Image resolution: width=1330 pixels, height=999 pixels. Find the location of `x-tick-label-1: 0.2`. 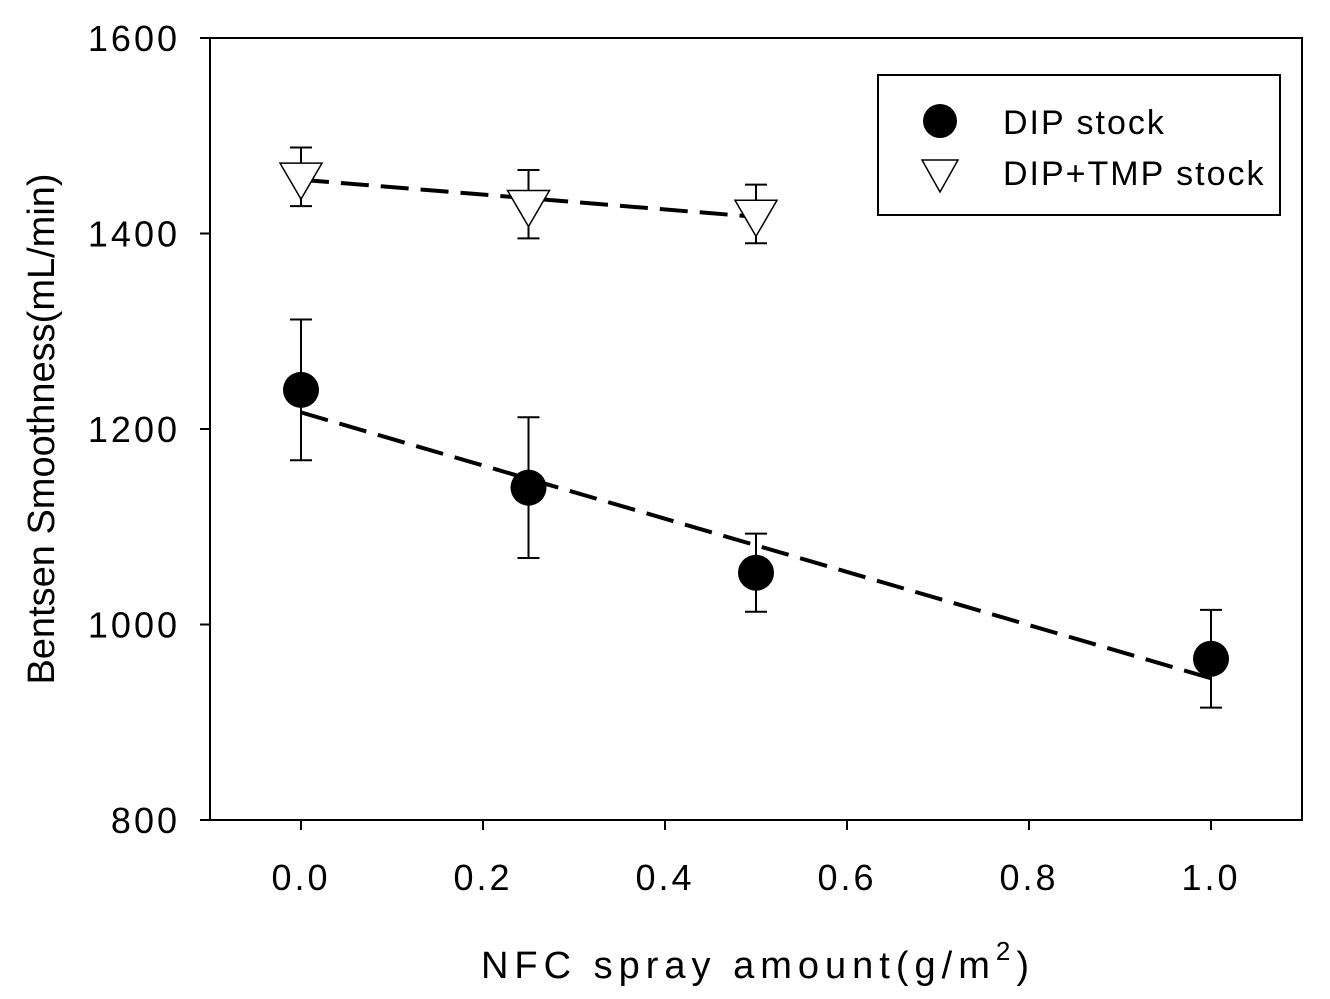

x-tick-label-1: 0.2 is located at coordinates (482, 877).